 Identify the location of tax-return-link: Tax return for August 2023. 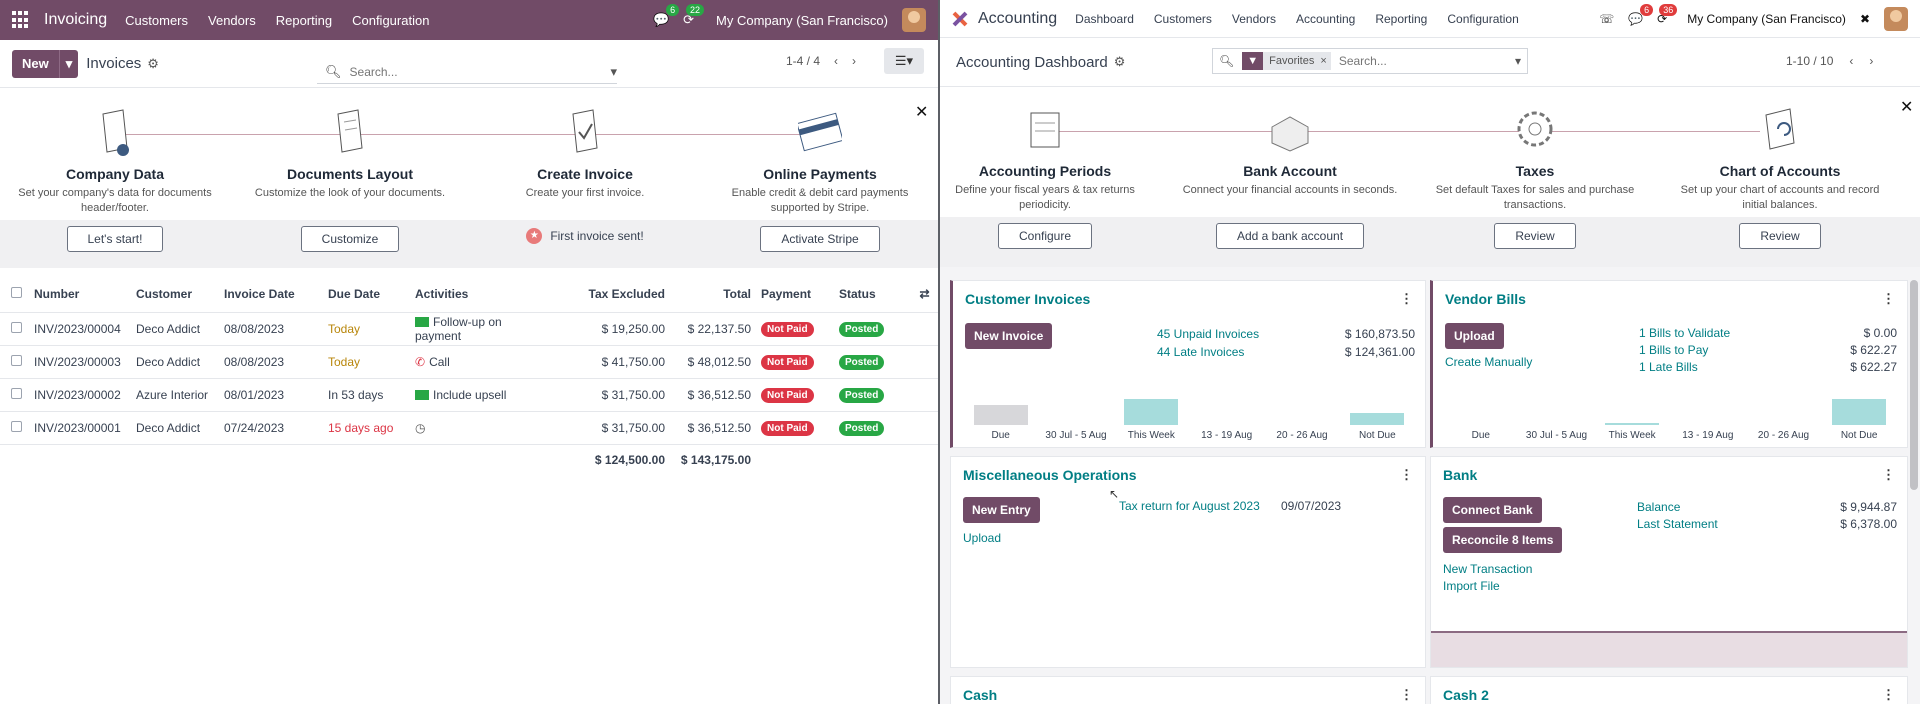
(1189, 506).